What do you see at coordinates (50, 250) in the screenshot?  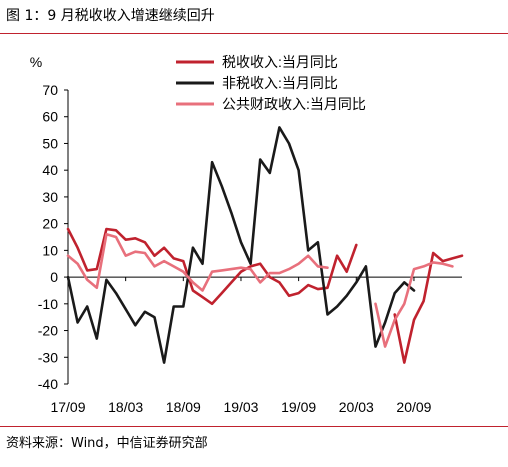 I see `y-tick-label: 10` at bounding box center [50, 250].